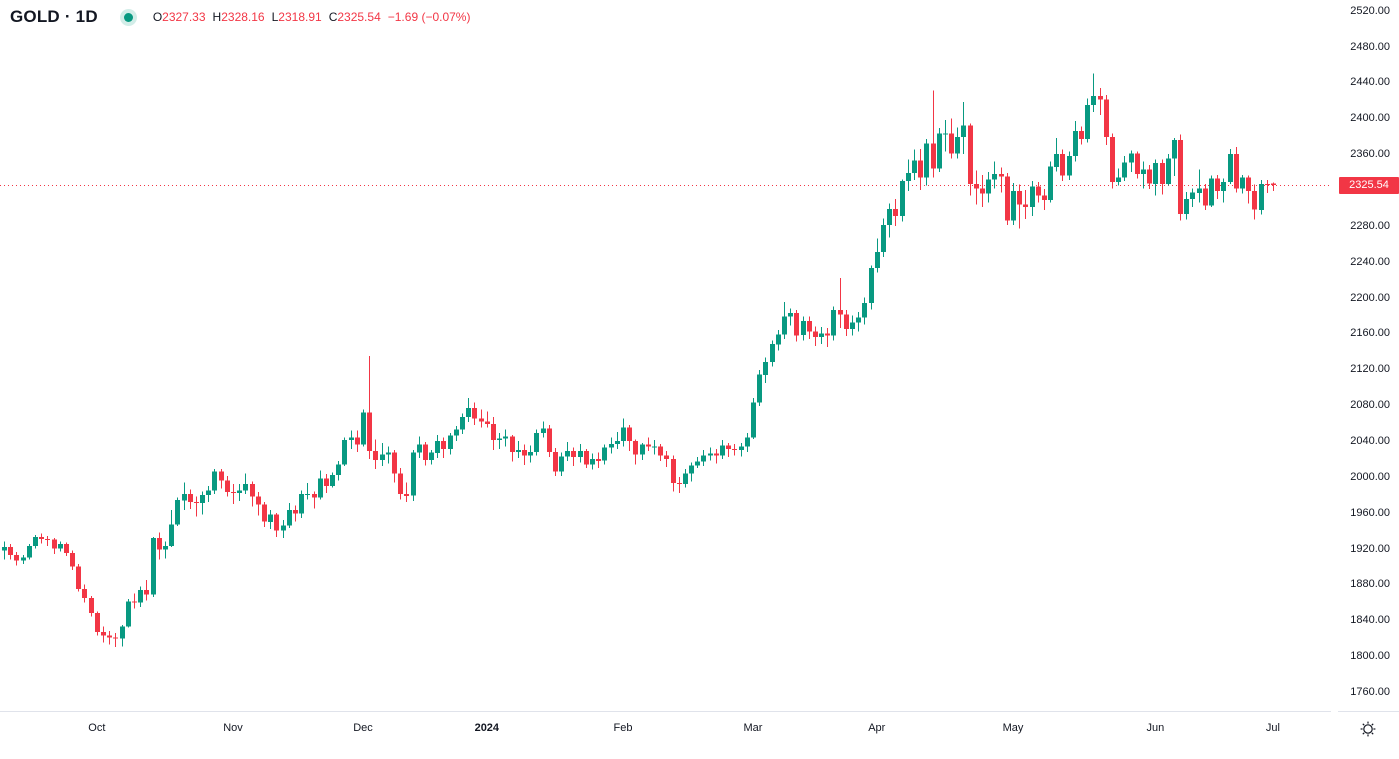 Image resolution: width=1399 pixels, height=759 pixels. Describe the element at coordinates (1370, 333) in the screenshot. I see `price-tick: 2160.00` at that location.